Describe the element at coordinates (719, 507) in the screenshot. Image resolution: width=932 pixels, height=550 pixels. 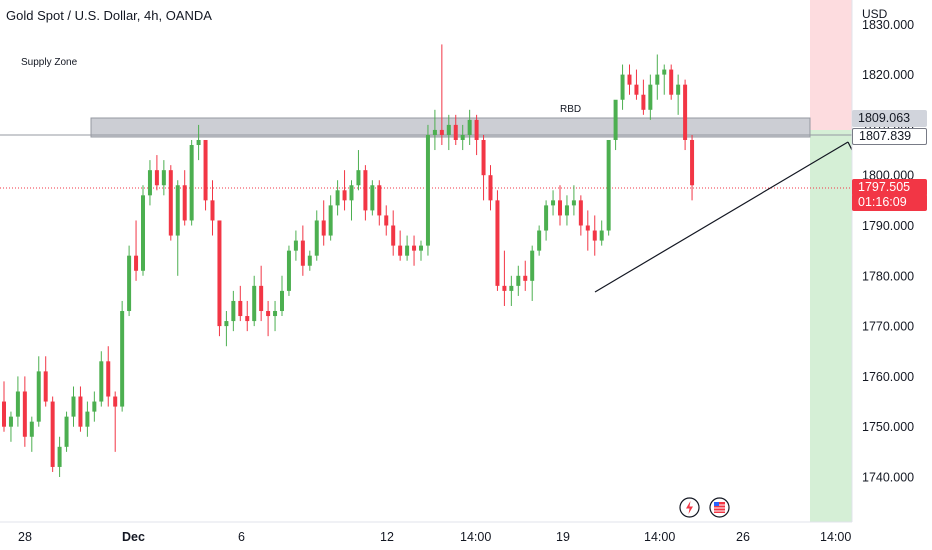
I see `us-flag-icon` at that location.